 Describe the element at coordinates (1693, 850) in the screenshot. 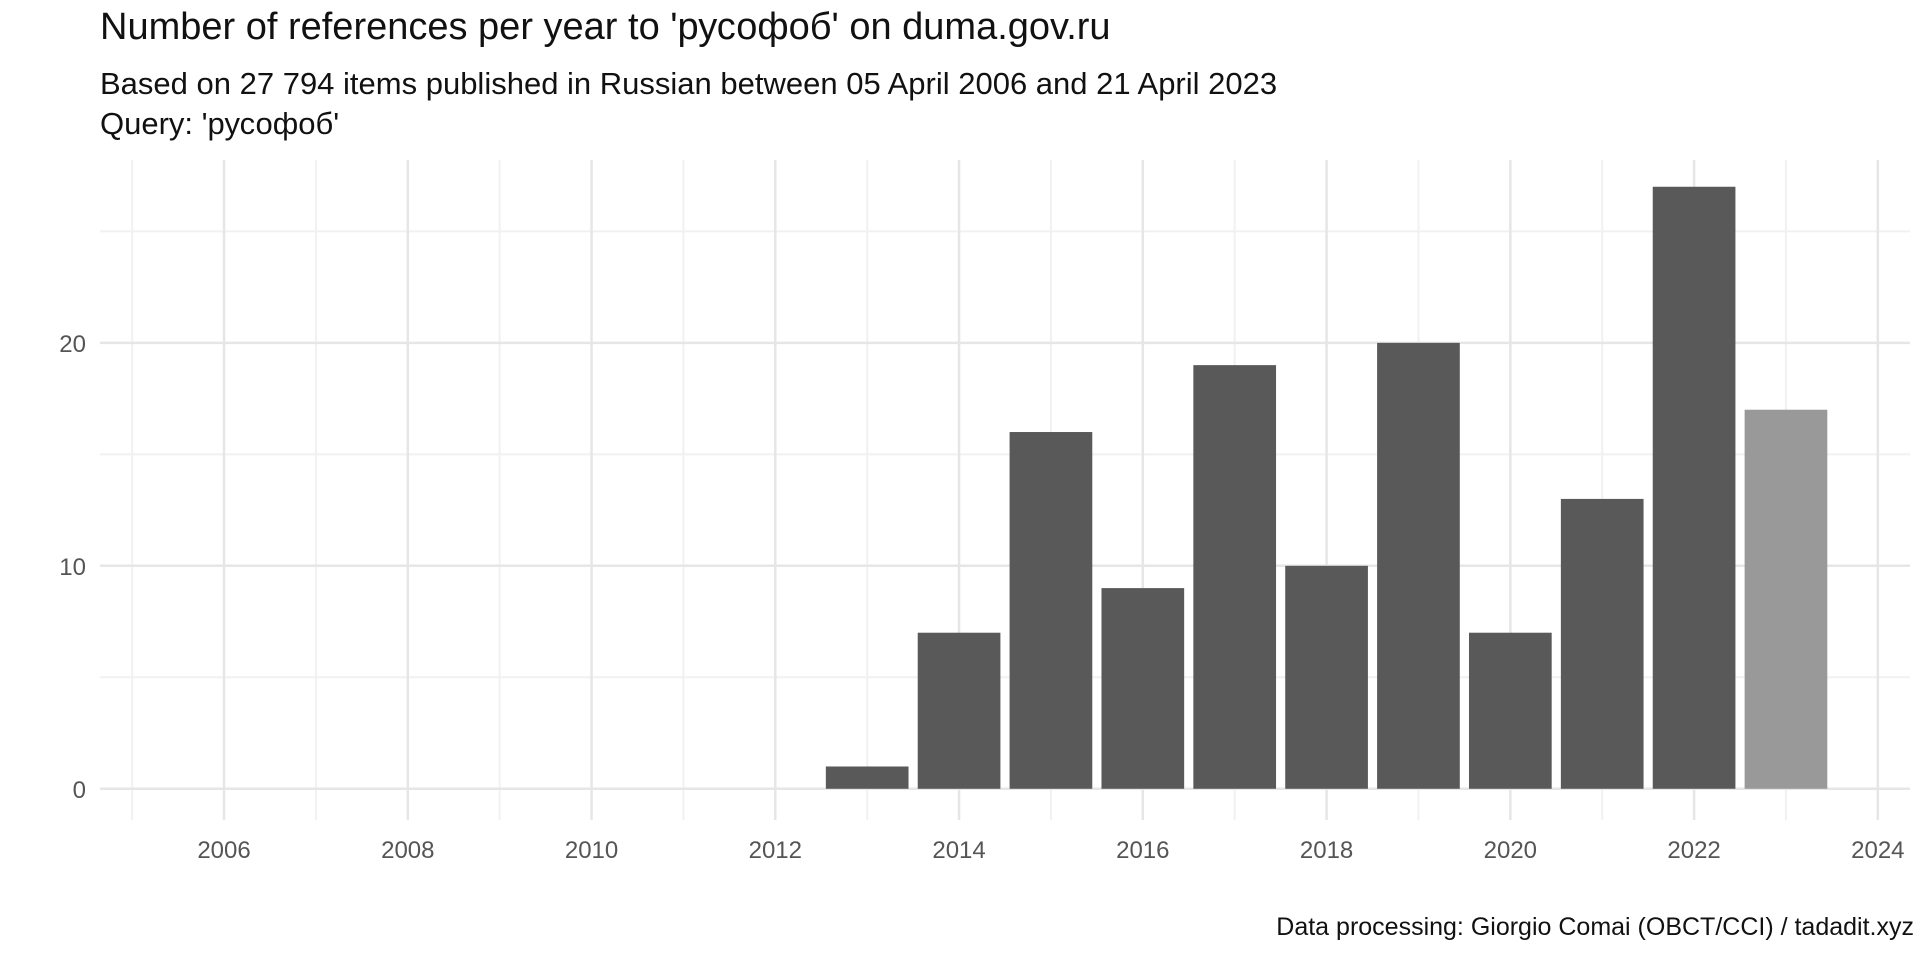

I see `x-tick-label: 2022` at that location.